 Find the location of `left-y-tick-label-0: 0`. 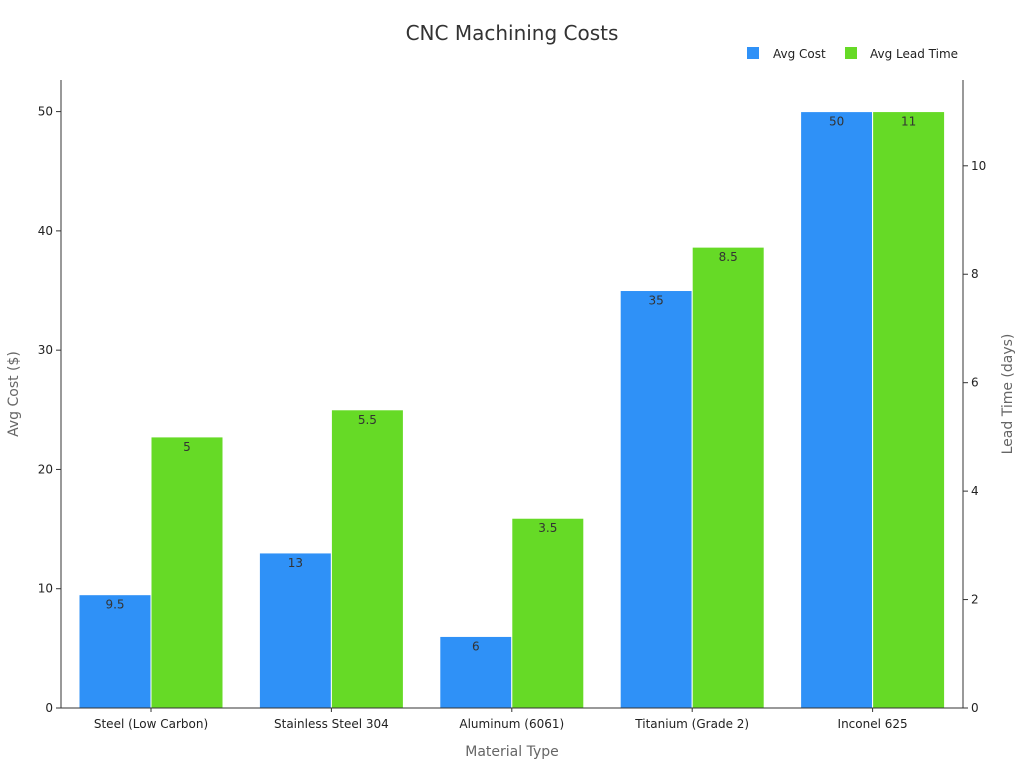

left-y-tick-label-0: 0 is located at coordinates (49, 708).